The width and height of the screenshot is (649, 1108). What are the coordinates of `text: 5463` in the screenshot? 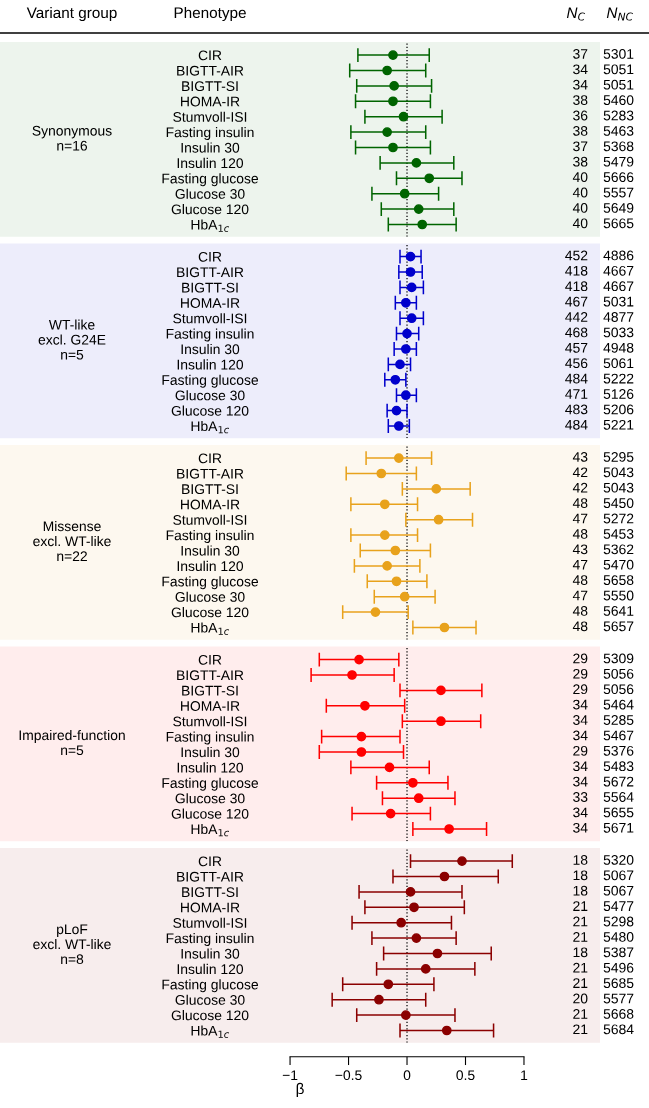 It's located at (618, 130).